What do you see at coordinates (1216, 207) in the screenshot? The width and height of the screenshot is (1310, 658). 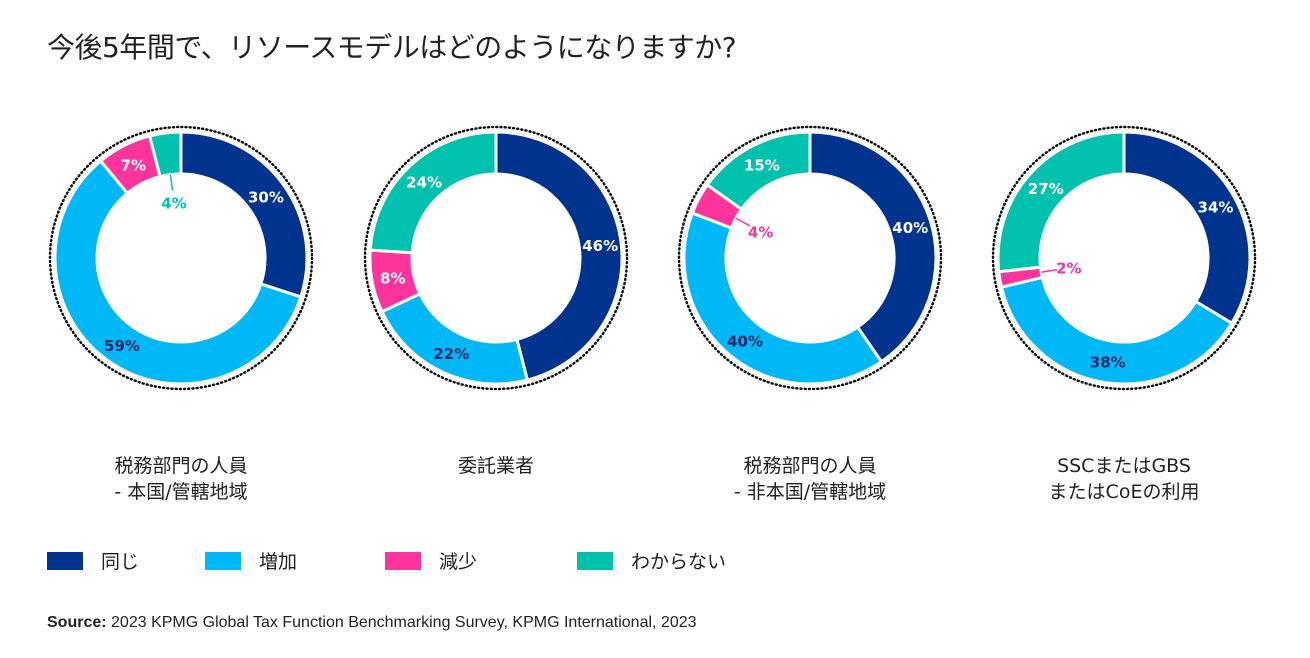 I see `data-label: 34%` at bounding box center [1216, 207].